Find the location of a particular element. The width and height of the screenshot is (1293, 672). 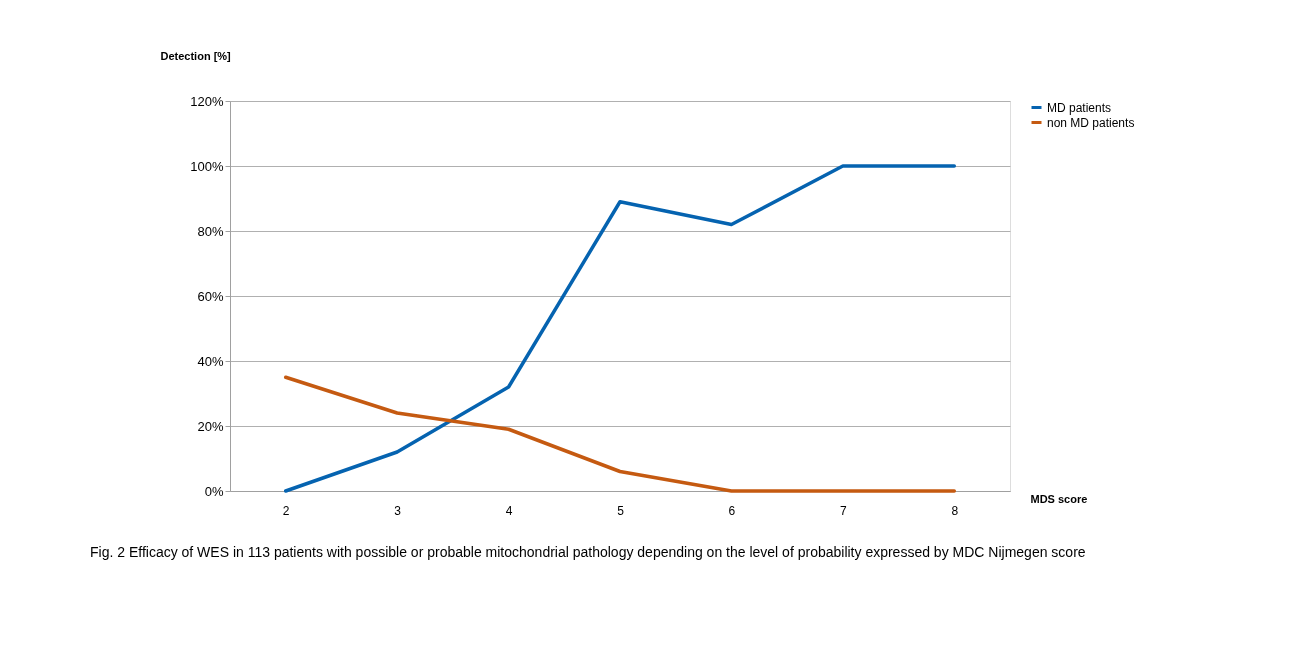

y-tick-label: 40% is located at coordinates (210, 361).